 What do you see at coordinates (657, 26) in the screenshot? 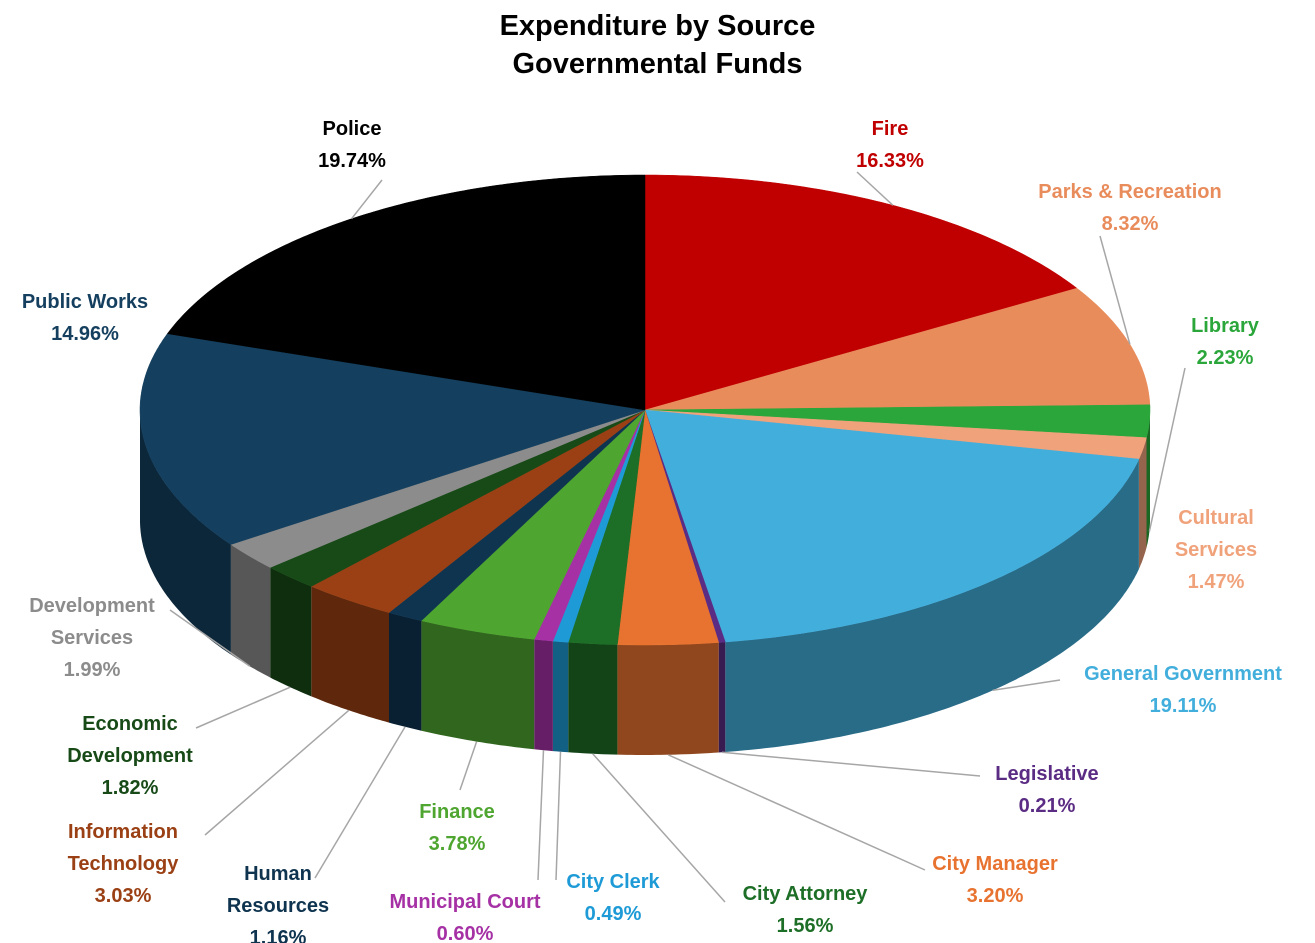
I see `chart-title: Expenditure by Source` at bounding box center [657, 26].